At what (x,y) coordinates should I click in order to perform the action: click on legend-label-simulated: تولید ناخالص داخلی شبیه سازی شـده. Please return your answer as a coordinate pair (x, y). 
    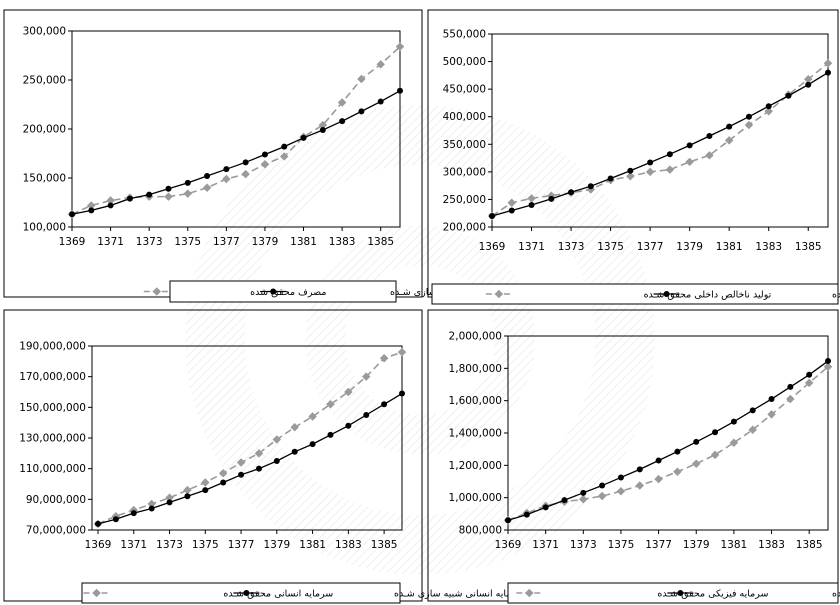
    Looking at the image, I should click on (836, 295).